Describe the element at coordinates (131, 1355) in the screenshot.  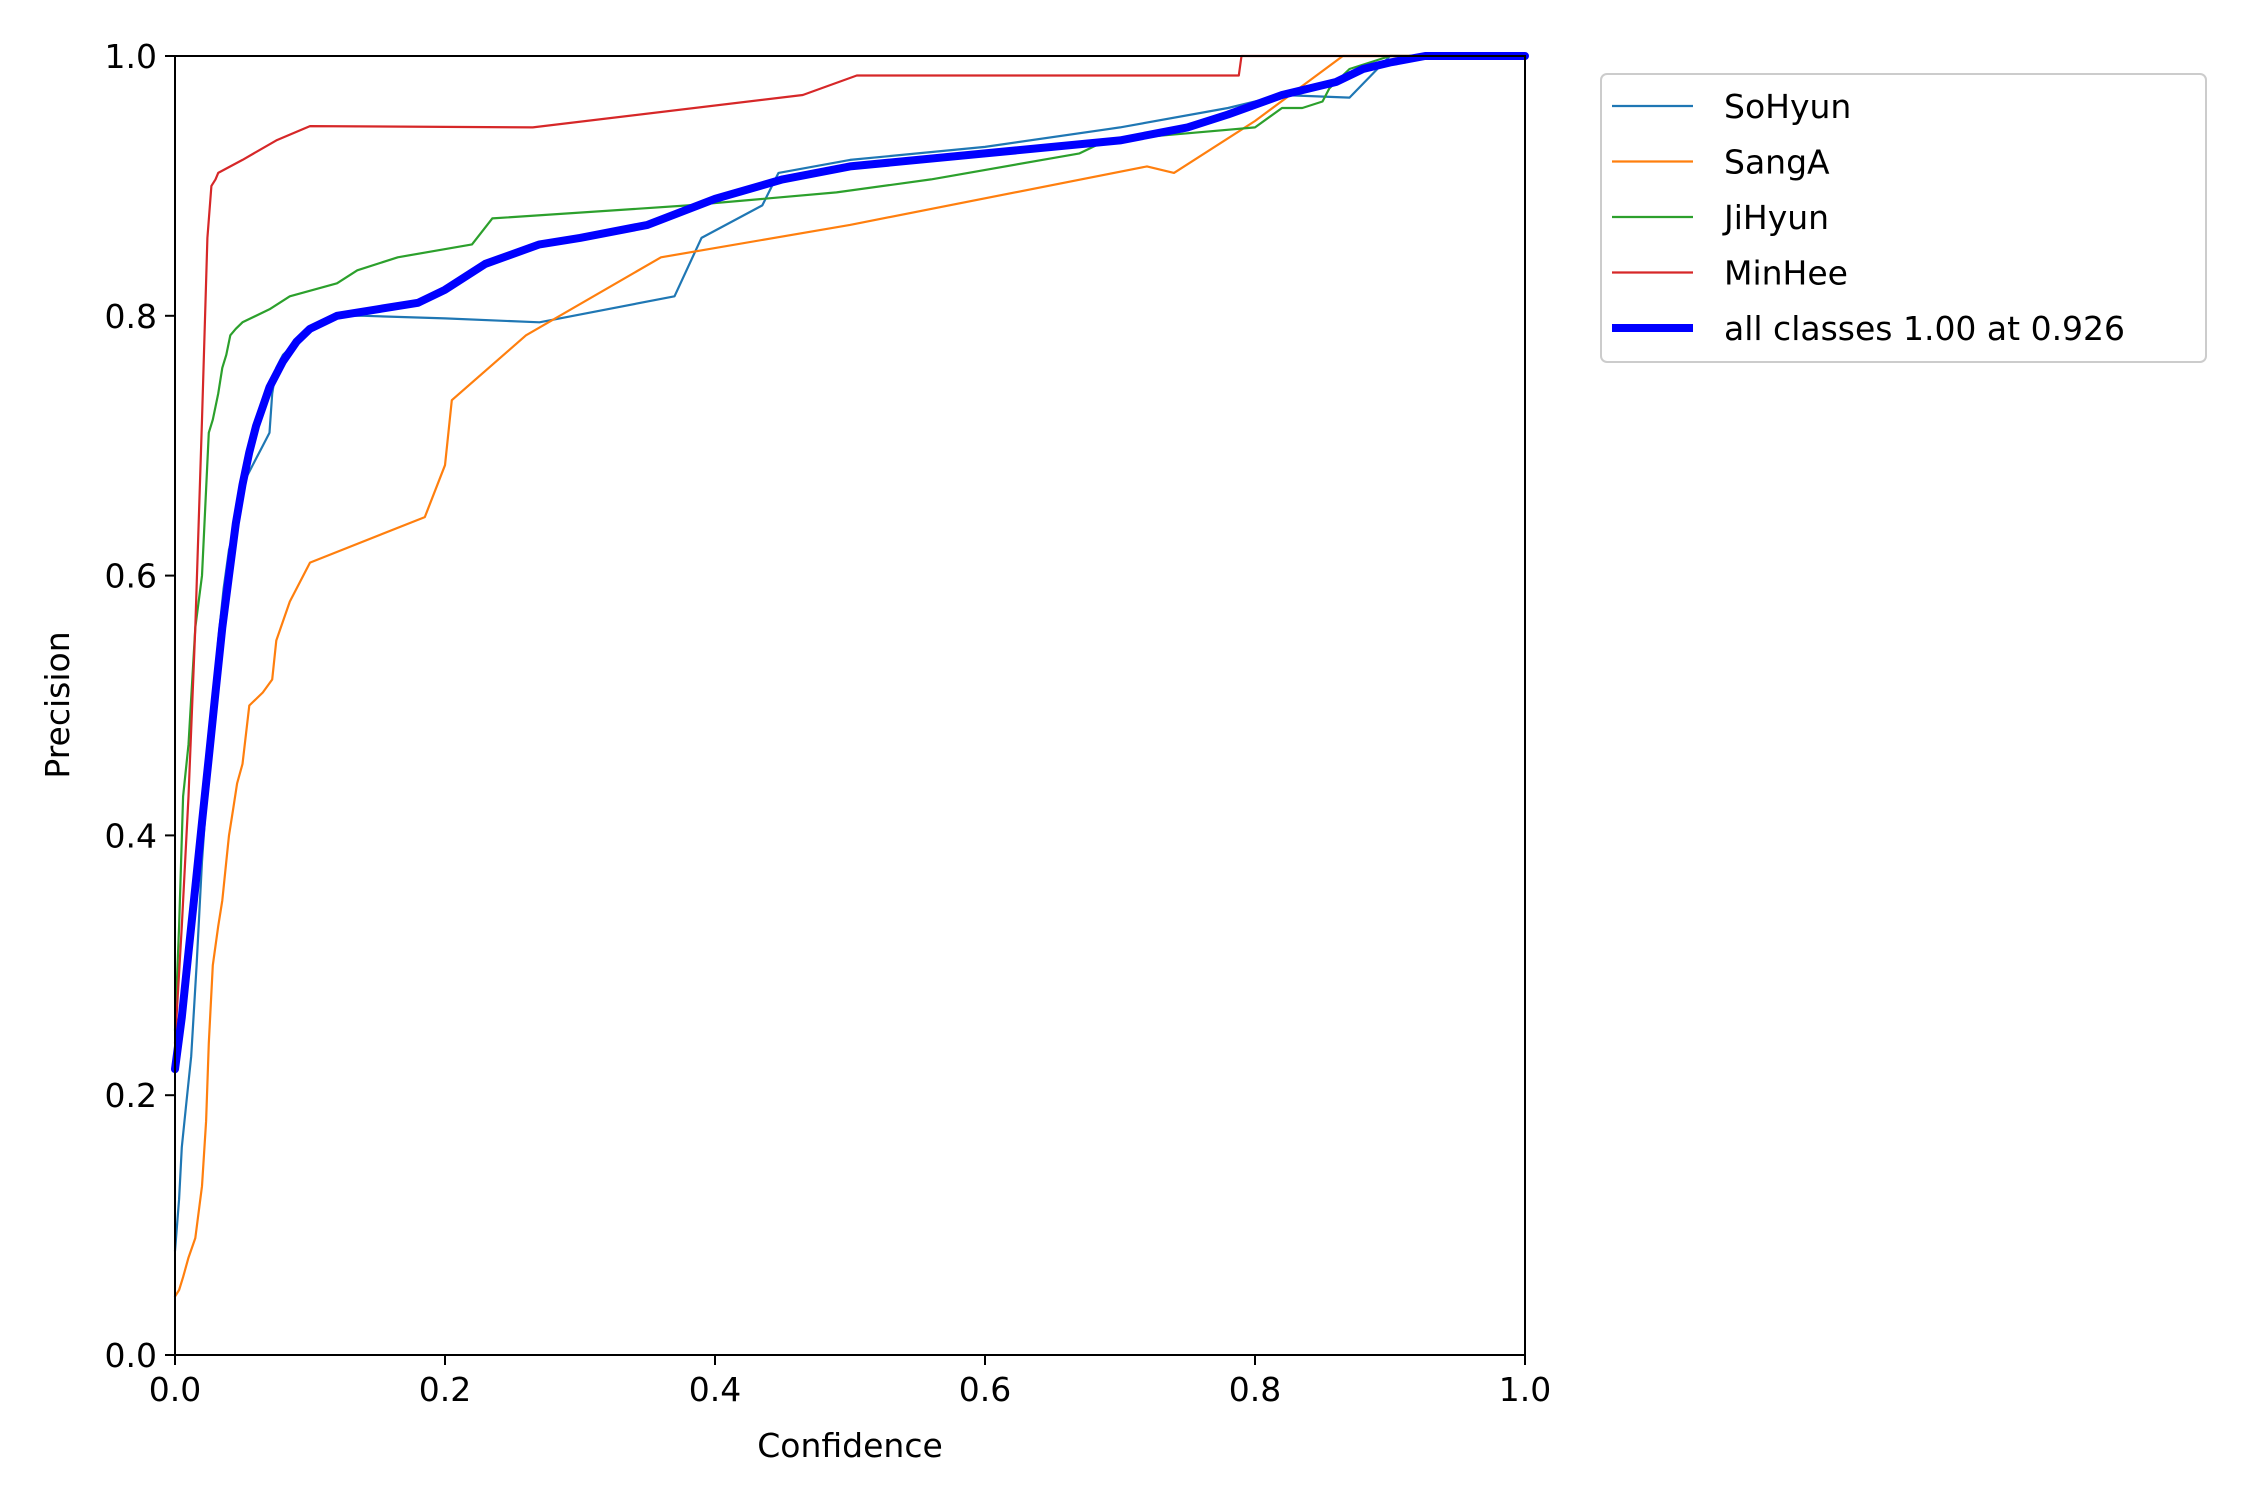
I see `y-tick-label: 0.0` at that location.